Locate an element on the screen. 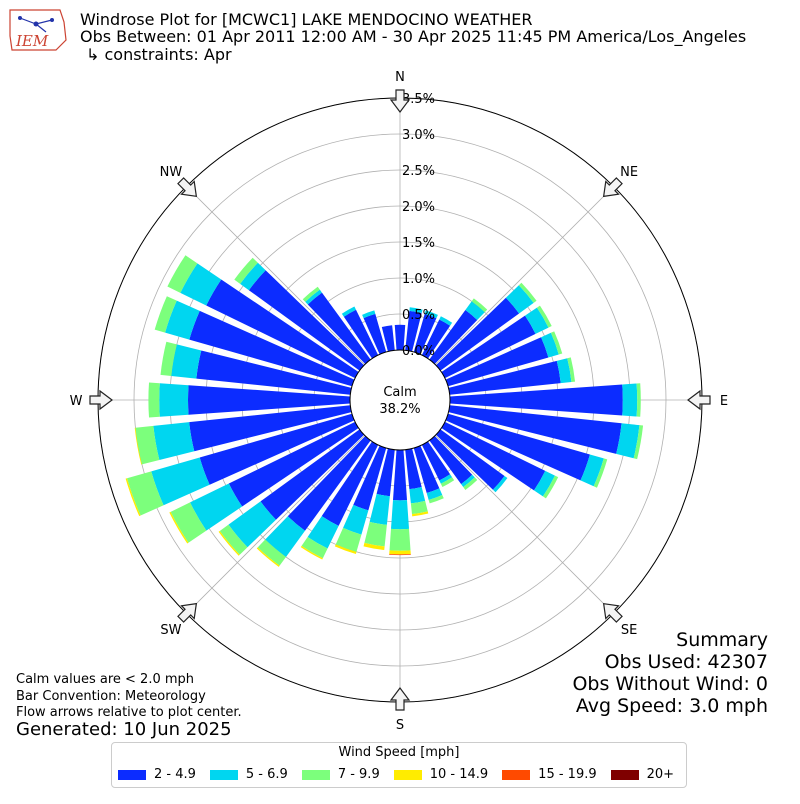  radial-tick-label: 2.5% is located at coordinates (418, 171).